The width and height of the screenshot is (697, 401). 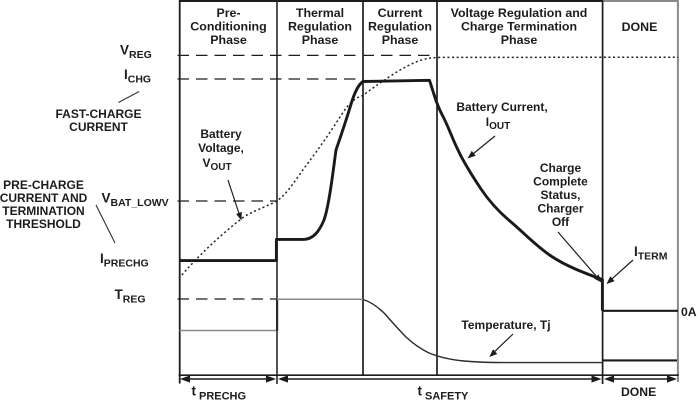 I want to click on svg-text: Conditioning, so click(x=228, y=27).